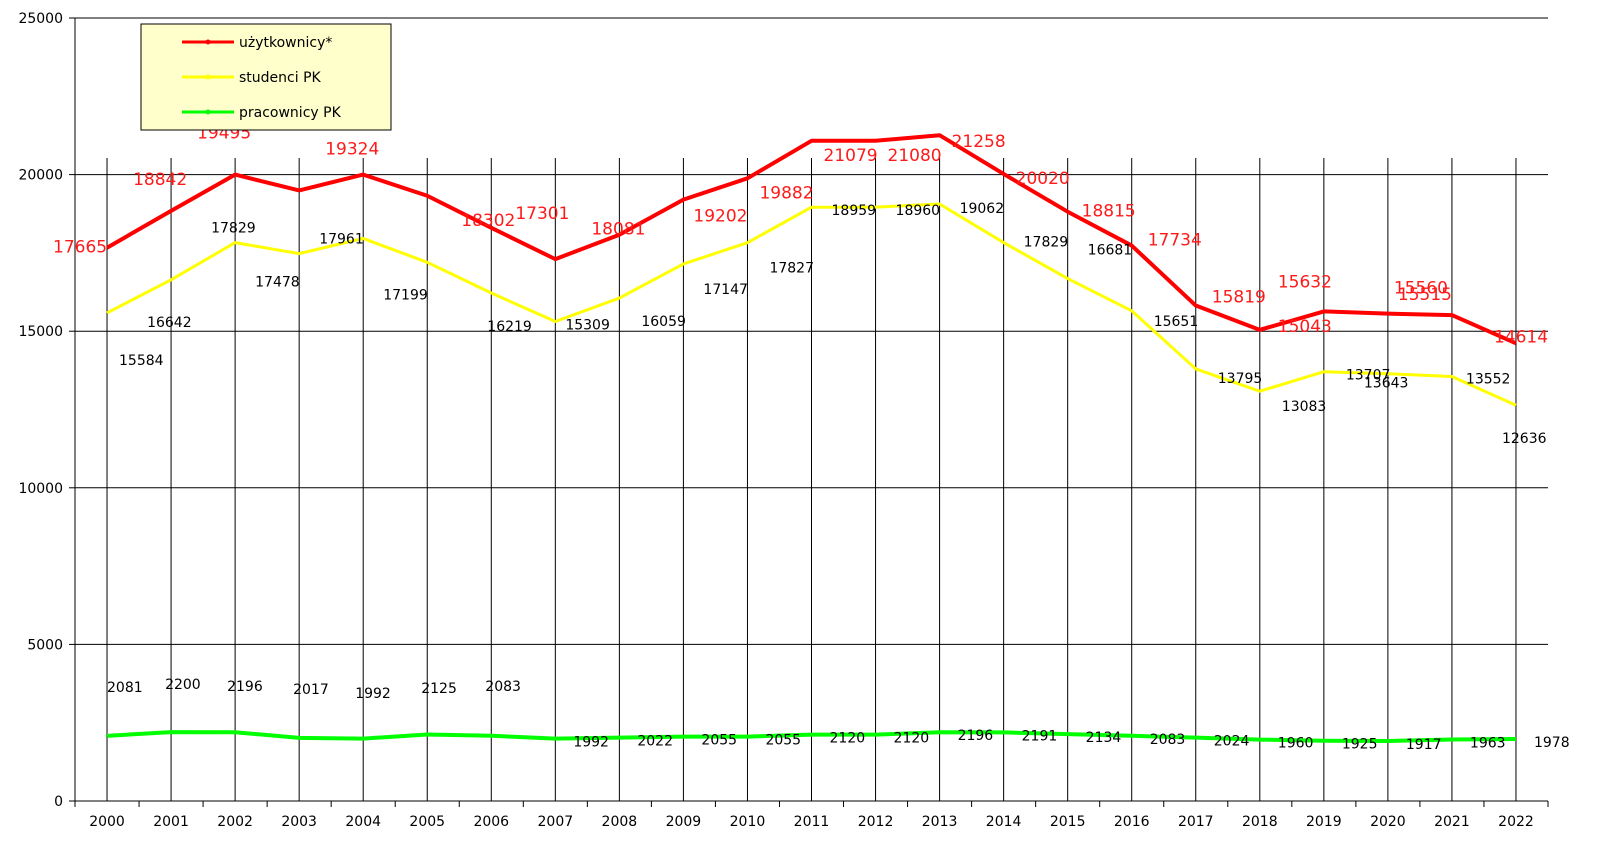  Describe the element at coordinates (1043, 179) in the screenshot. I see `label-users-2014: 20020` at that location.